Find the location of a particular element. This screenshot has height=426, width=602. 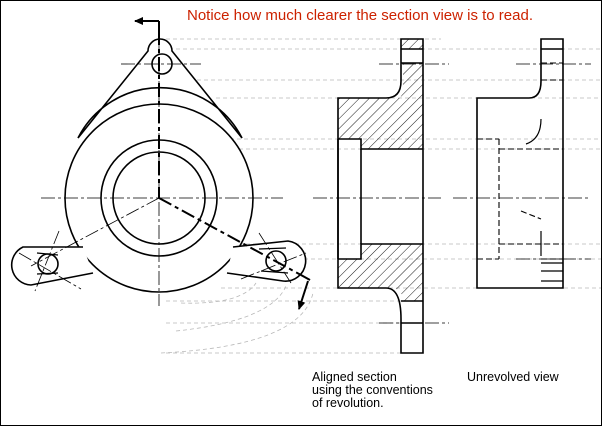

caption-aligned-line-2: using the conventions is located at coordinates (372, 390).